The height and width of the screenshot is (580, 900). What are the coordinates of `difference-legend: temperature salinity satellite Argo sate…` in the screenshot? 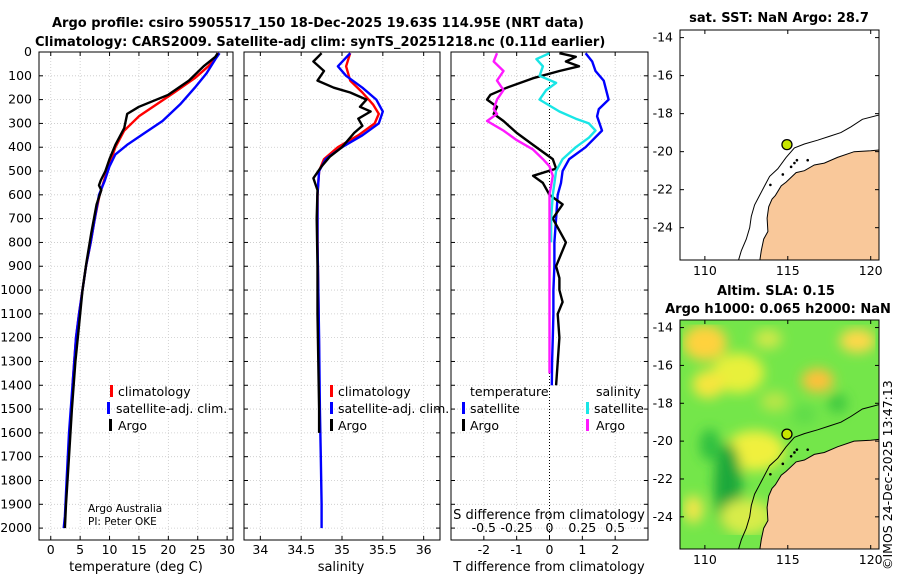 It's located at (553, 408).